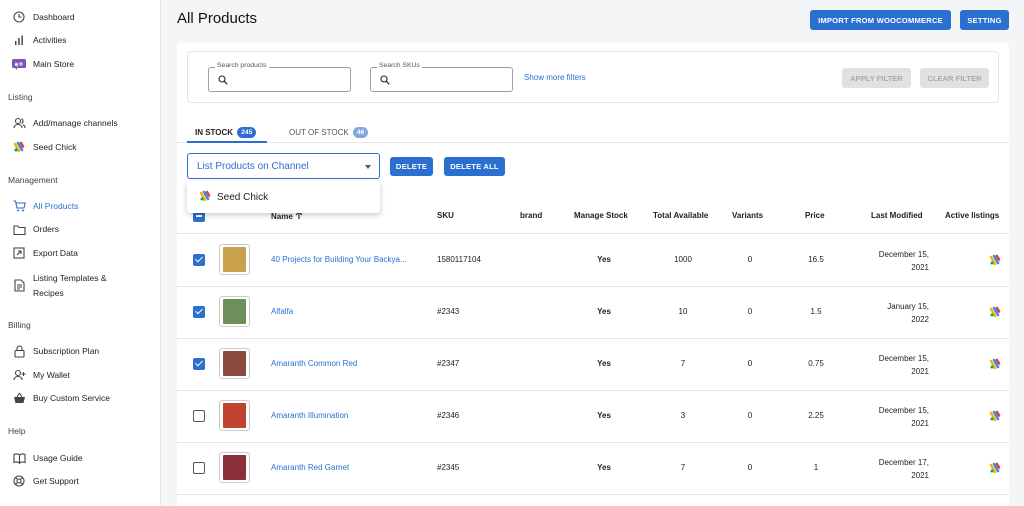 The height and width of the screenshot is (506, 1024). I want to click on folder-icon, so click(19, 229).